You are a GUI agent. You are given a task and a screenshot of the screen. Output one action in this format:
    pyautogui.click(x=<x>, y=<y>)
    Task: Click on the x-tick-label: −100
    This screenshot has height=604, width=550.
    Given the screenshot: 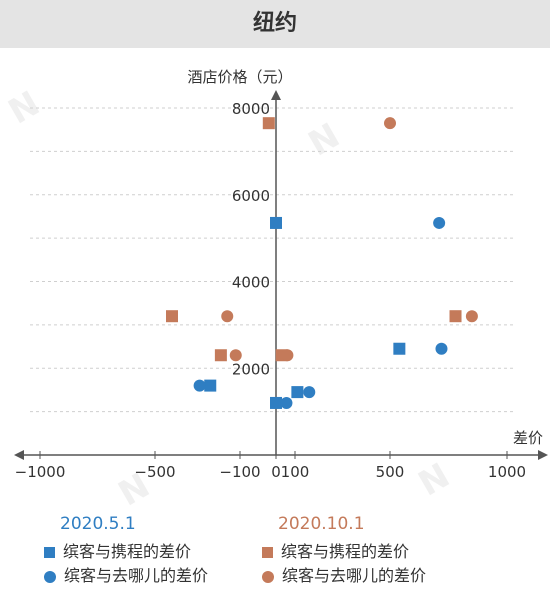 What is the action you would take?
    pyautogui.click(x=239, y=472)
    